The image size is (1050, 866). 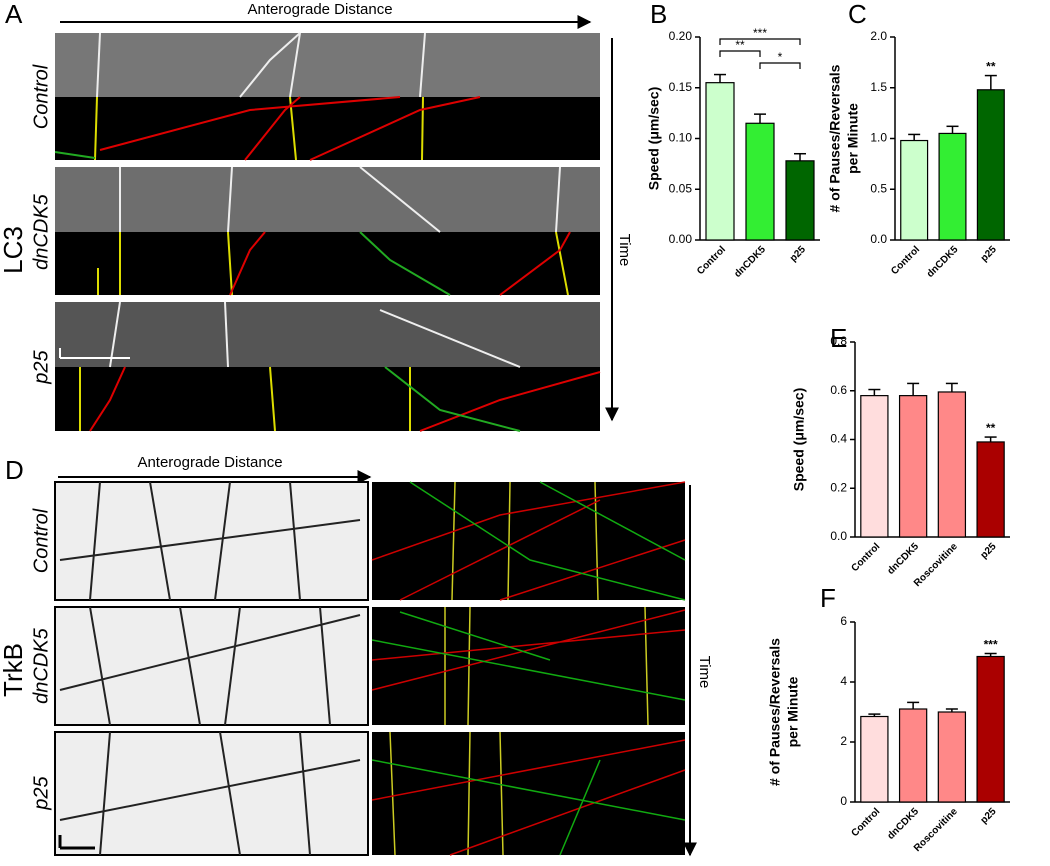 What do you see at coordinates (681, 239) in the screenshot?
I see `y-tick-label: 0.00` at bounding box center [681, 239].